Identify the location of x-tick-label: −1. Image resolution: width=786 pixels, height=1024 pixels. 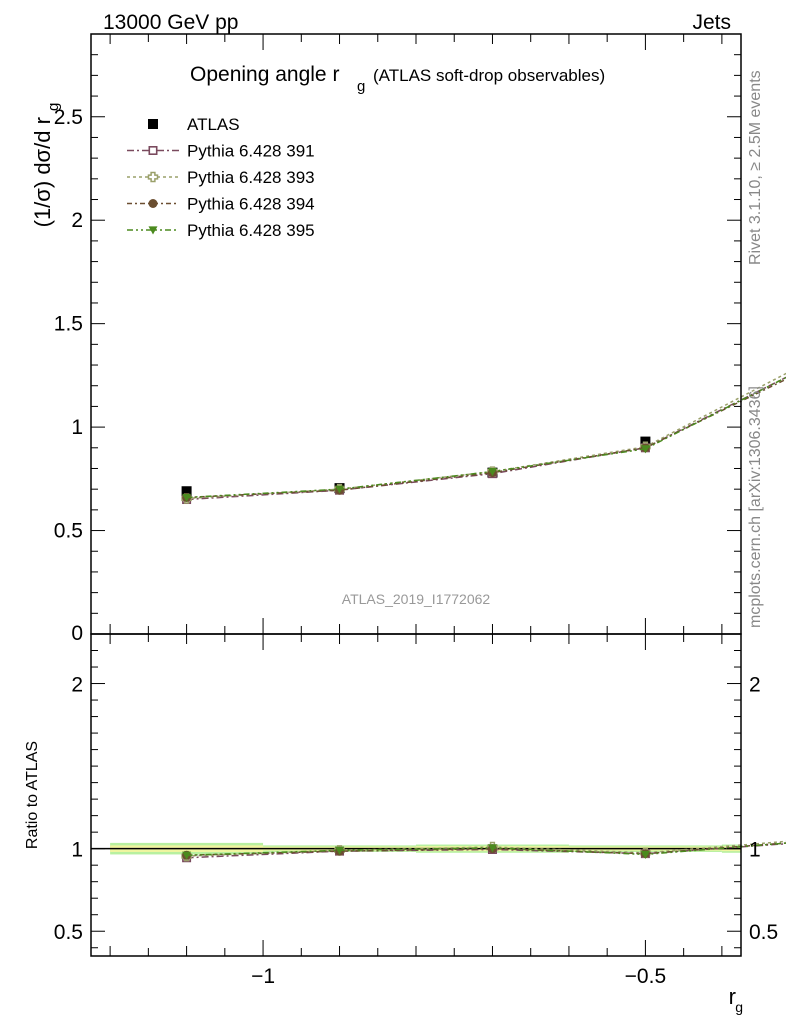
(263, 976).